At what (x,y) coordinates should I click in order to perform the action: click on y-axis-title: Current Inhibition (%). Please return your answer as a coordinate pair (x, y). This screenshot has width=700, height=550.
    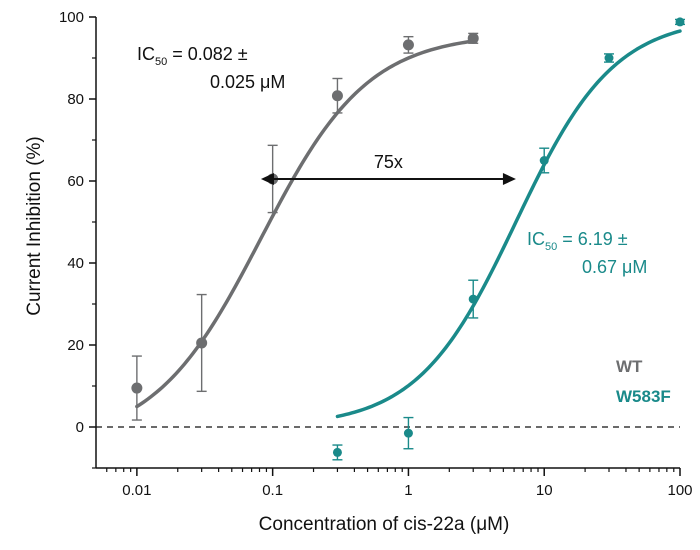
    Looking at the image, I should click on (34, 226).